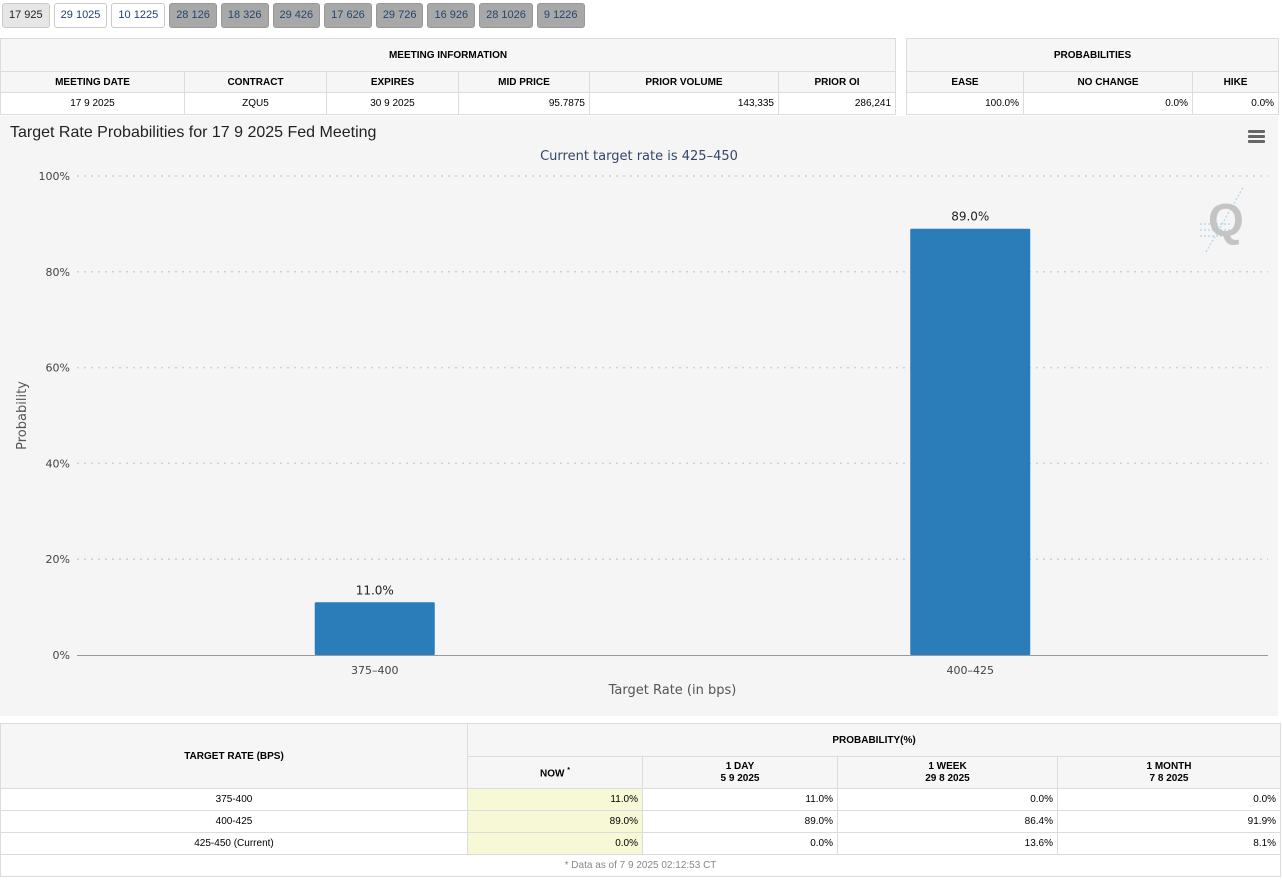 The image size is (1282, 882). What do you see at coordinates (874, 740) in the screenshot?
I see `header-probability: PROBABILITY(%)` at bounding box center [874, 740].